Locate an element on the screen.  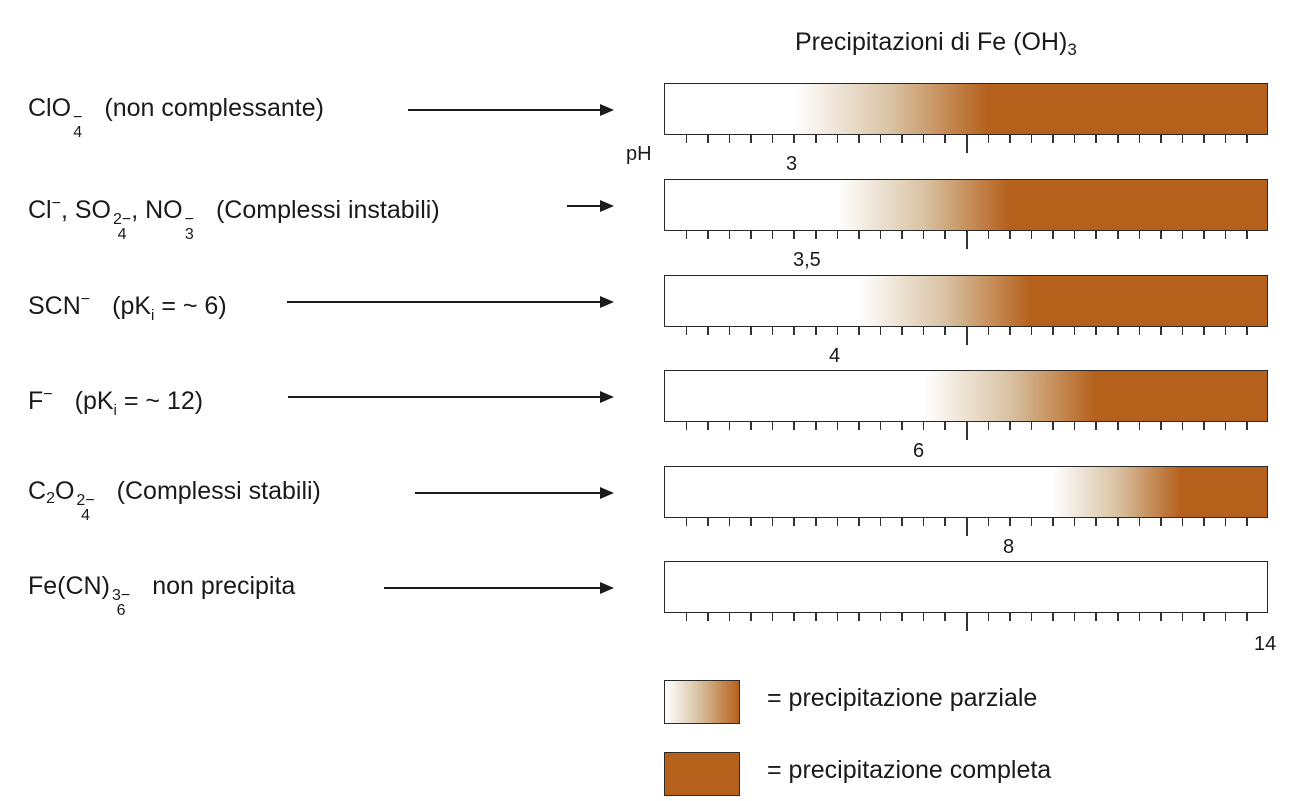
charge-stack: 3− 6 is located at coordinates (121, 603).